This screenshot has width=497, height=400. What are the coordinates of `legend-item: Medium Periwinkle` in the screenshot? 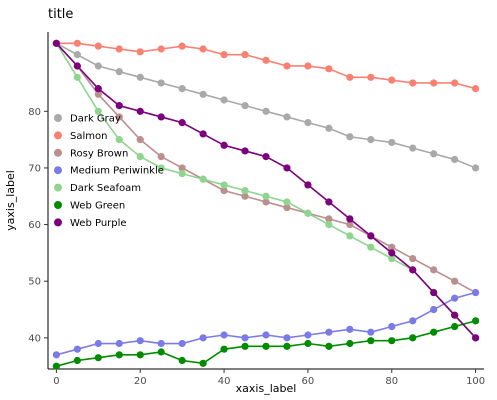 It's located at (109, 171).